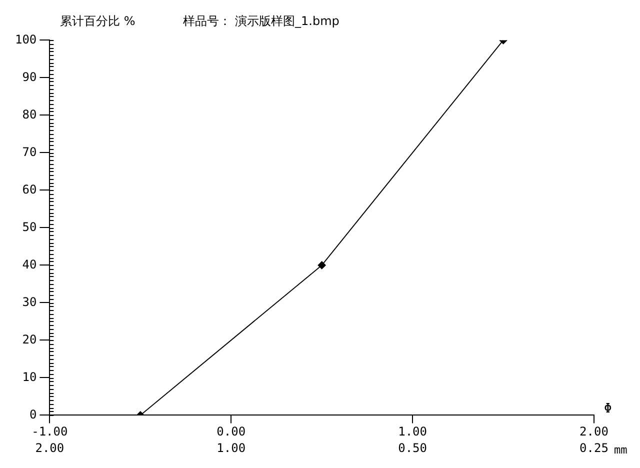 The height and width of the screenshot is (468, 640). Describe the element at coordinates (621, 450) in the screenshot. I see `x2-axis-title: mm` at that location.